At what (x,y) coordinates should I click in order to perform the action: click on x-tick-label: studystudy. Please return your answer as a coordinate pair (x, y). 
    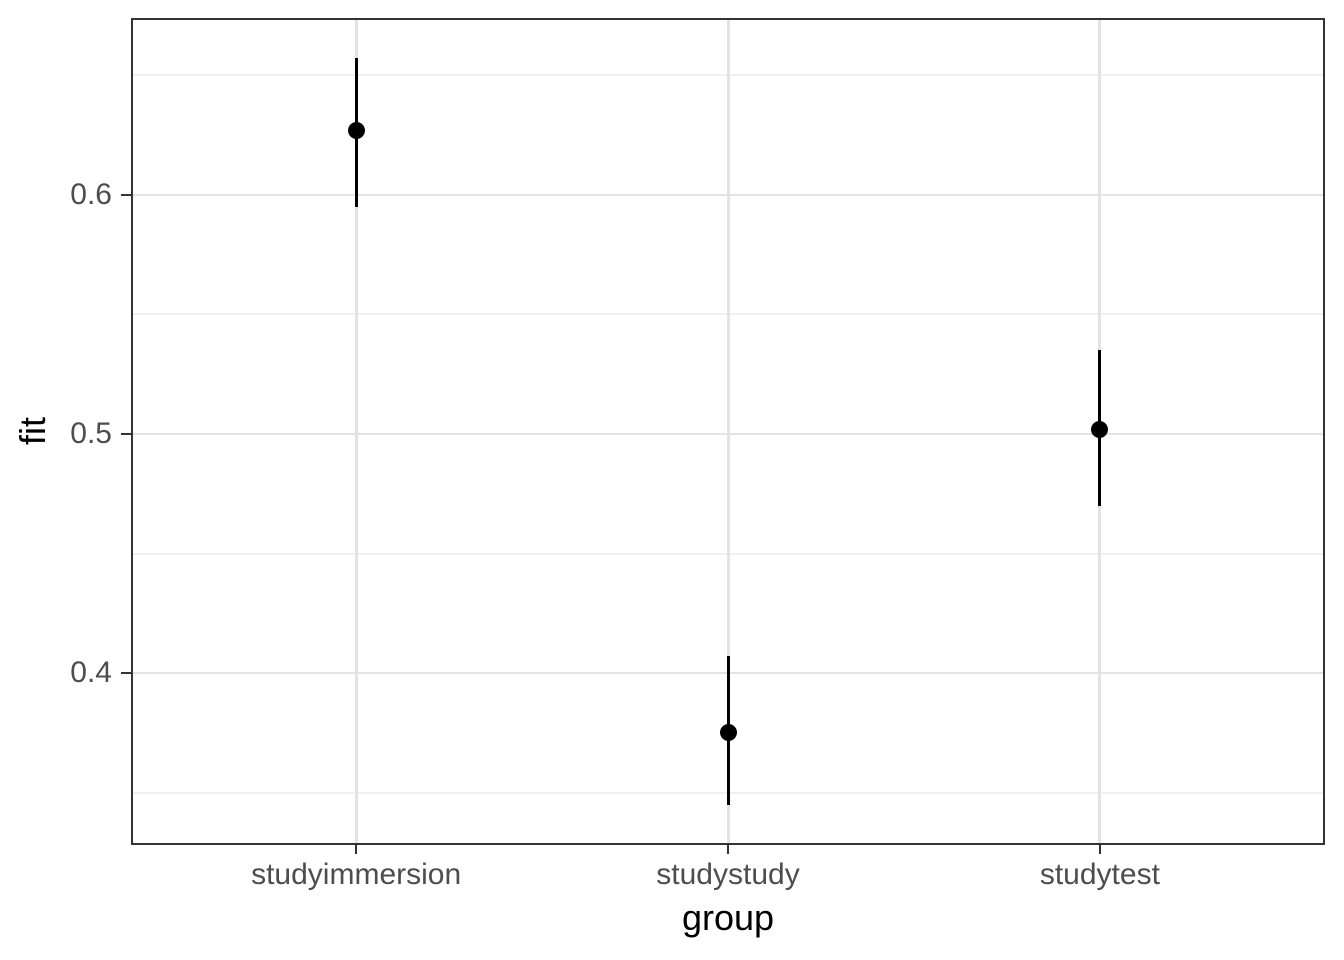
    Looking at the image, I should click on (728, 874).